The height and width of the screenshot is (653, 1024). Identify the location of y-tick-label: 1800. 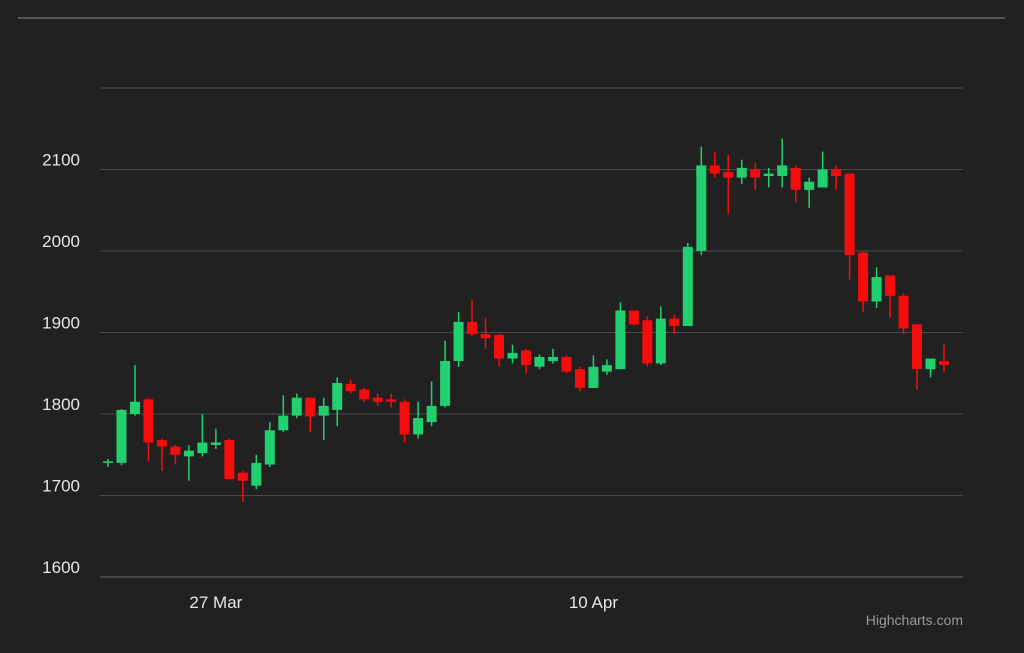
(61, 404).